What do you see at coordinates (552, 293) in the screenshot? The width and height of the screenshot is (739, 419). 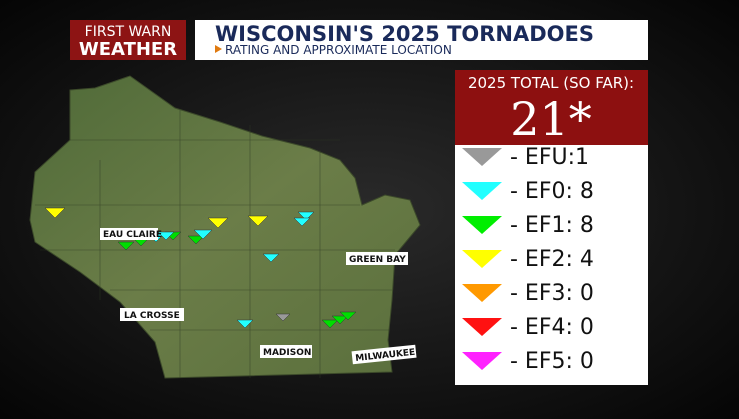 I see `legend-label: - EF3: 0` at bounding box center [552, 293].